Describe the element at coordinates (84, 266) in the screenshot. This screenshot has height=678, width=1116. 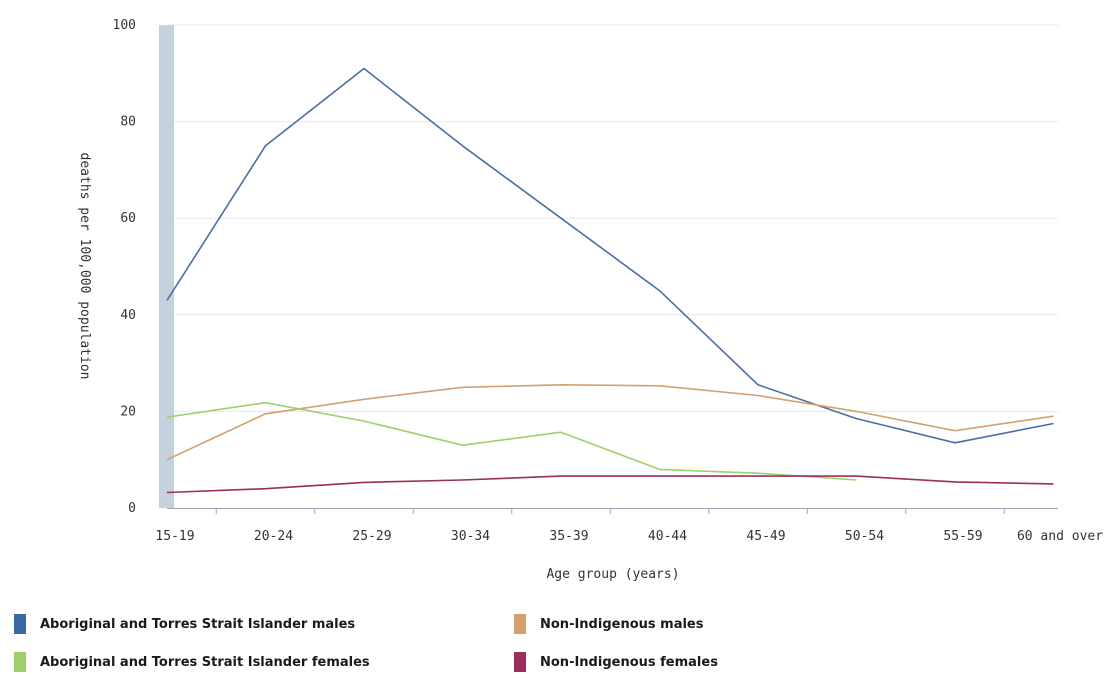
I see `y-axis-title: deaths per 100,000 population` at that location.